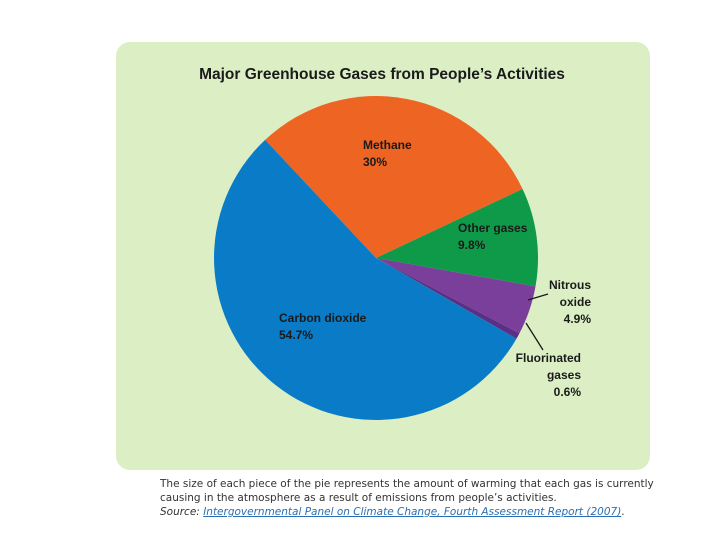 This screenshot has width=720, height=540. Describe the element at coordinates (548, 358) in the screenshot. I see `label-fluorinated-gases-name: Fluorinated` at that location.